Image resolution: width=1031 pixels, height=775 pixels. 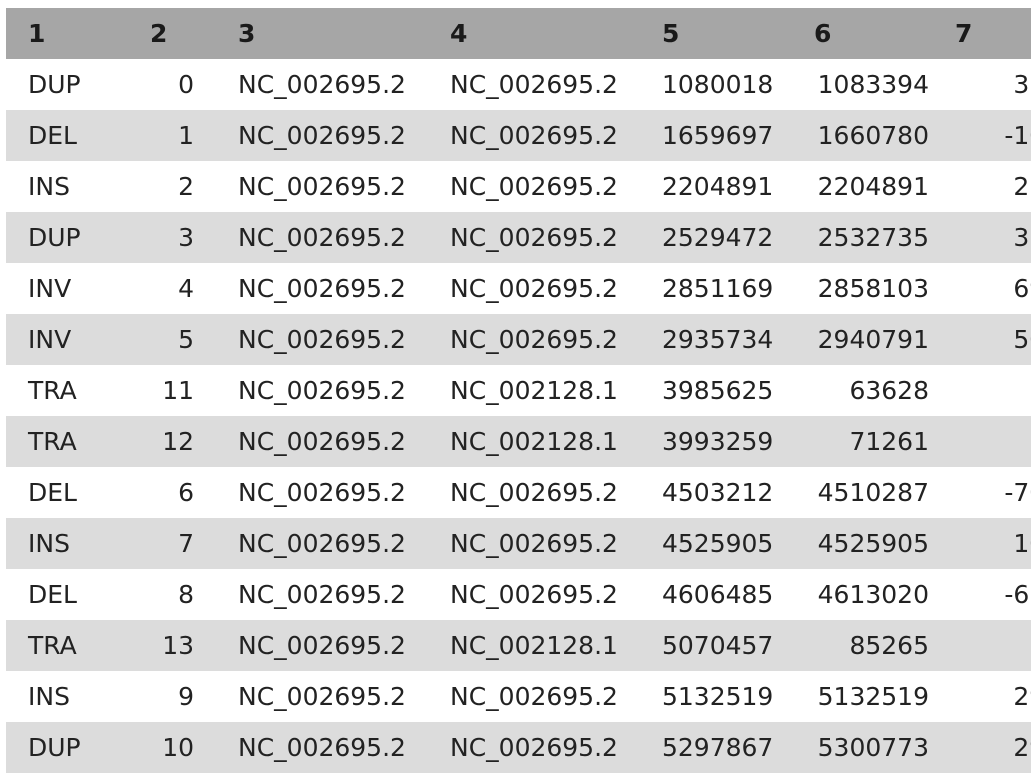 I want to click on table-row: TRA 12 NC_002695.2 NC_002128.1 3993259 712611, so click(x=518, y=441).